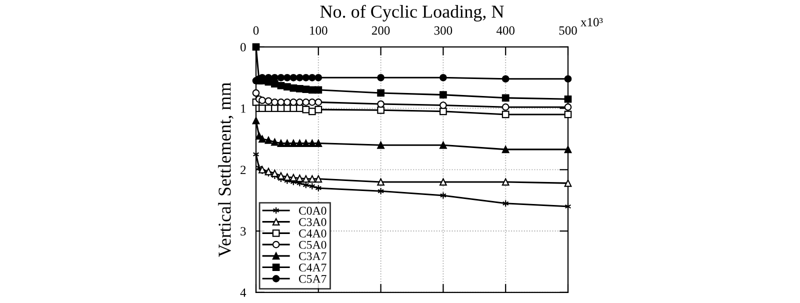 Image resolution: width=800 pixels, height=303 pixels. What do you see at coordinates (319, 30) in the screenshot?
I see `x-tick-label: 100` at bounding box center [319, 30].